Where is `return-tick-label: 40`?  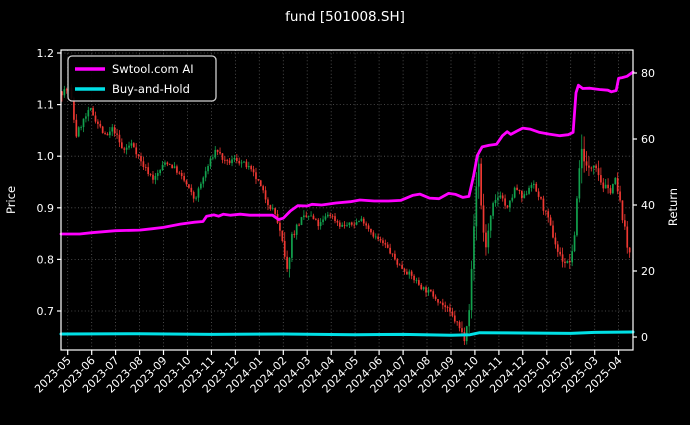
return-tick-label: 40 is located at coordinates (648, 205).